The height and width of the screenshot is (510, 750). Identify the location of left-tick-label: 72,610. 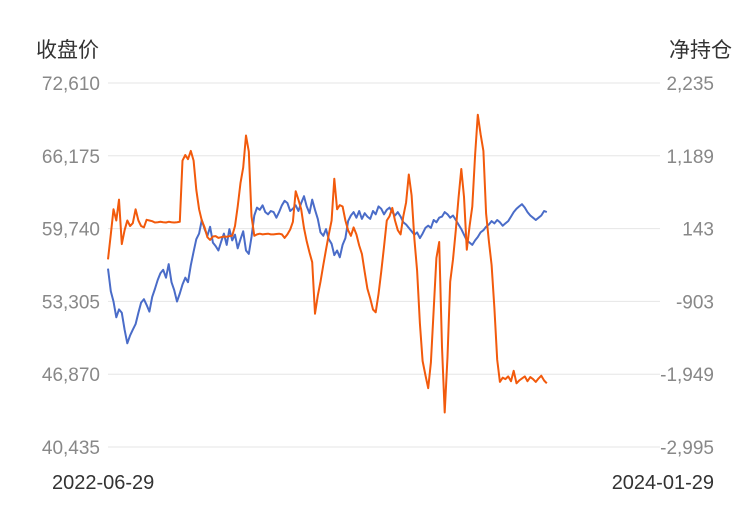
(71, 84).